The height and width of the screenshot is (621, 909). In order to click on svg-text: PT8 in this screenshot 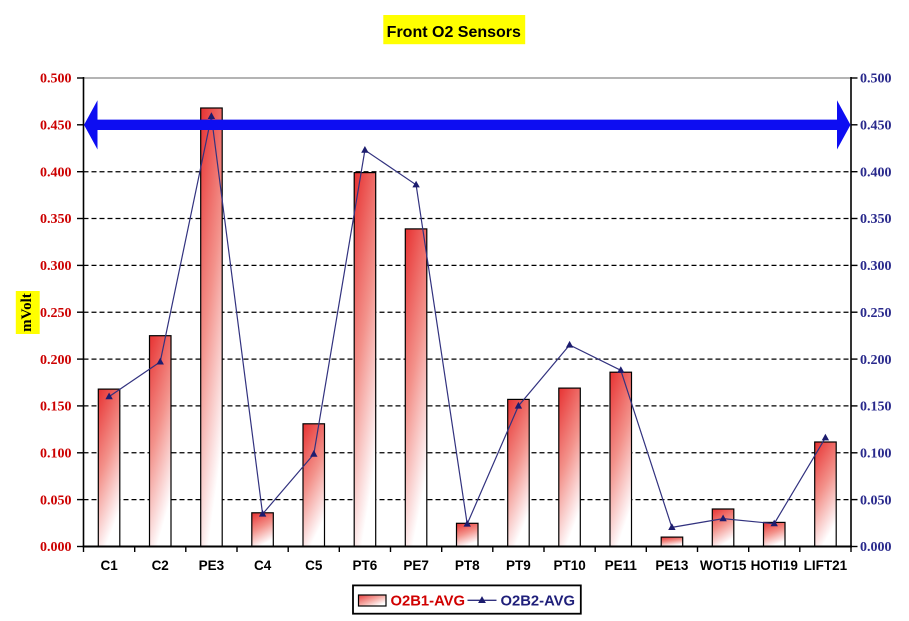, I will do `click(467, 565)`.